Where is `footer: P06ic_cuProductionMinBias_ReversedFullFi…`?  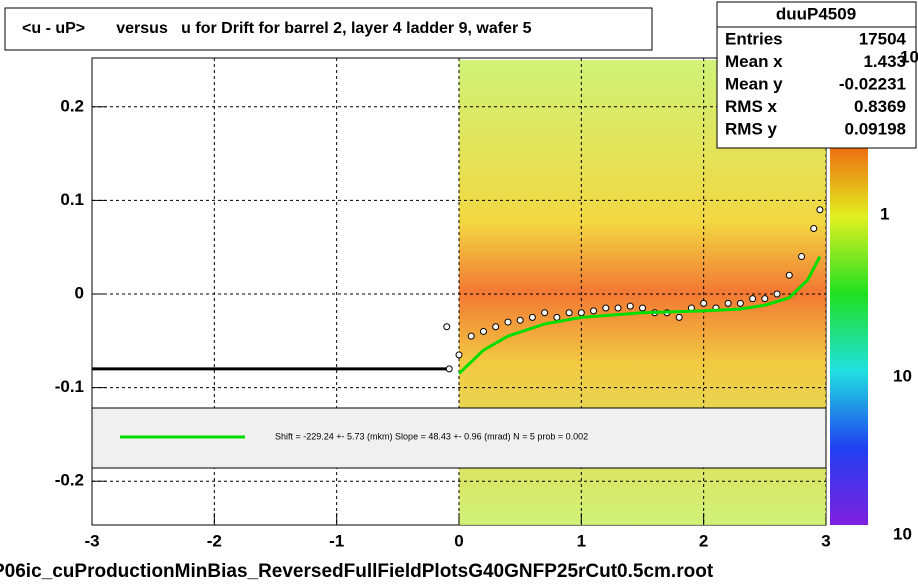
footer: P06ic_cuProductionMinBias_ReversedFullFi… is located at coordinates (357, 571).